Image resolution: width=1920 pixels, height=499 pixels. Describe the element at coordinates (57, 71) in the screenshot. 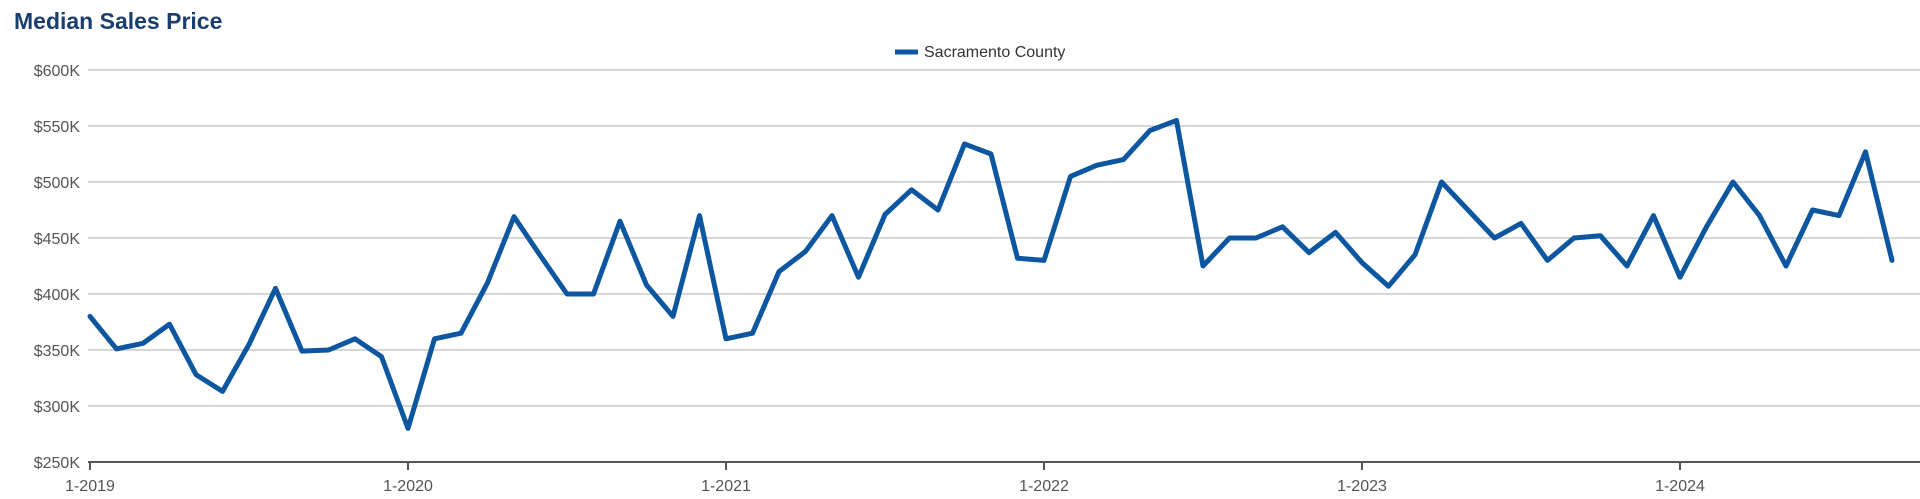

I see `y-tick-label: $600K` at that location.